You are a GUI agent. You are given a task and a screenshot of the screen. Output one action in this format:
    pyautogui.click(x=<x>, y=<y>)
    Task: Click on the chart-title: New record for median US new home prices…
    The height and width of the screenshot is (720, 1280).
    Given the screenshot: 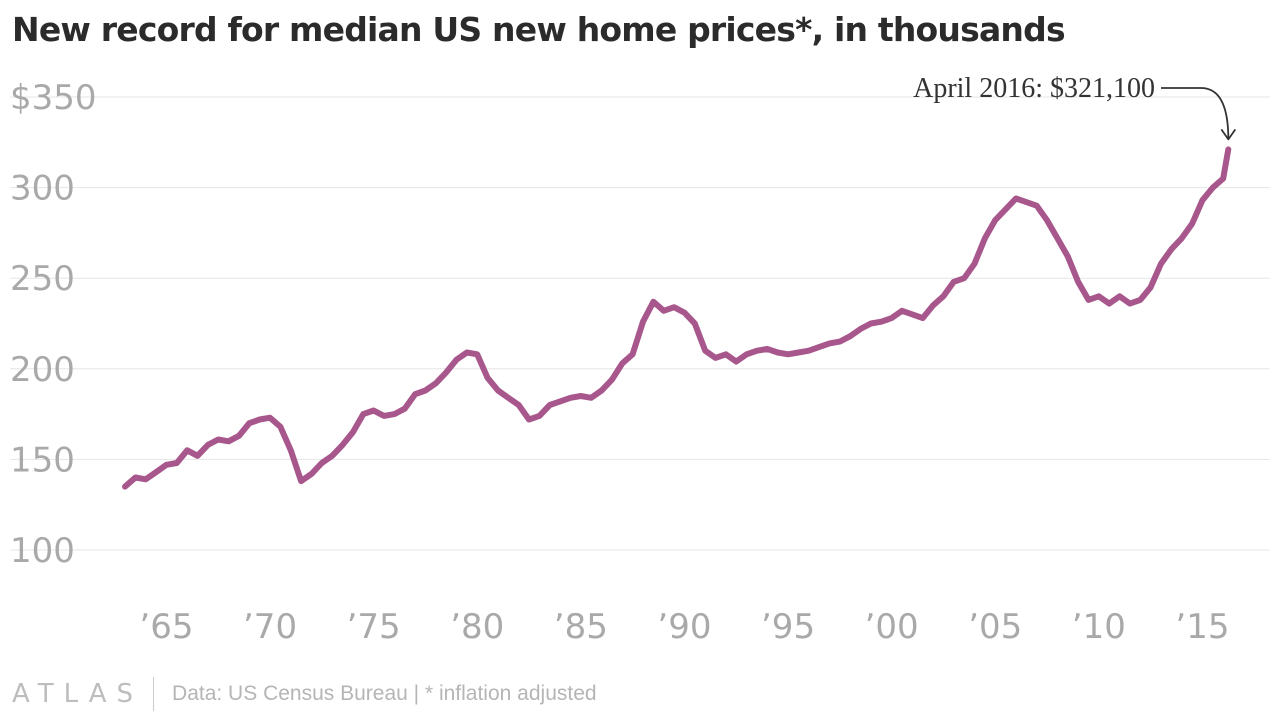 What is the action you would take?
    pyautogui.click(x=539, y=29)
    